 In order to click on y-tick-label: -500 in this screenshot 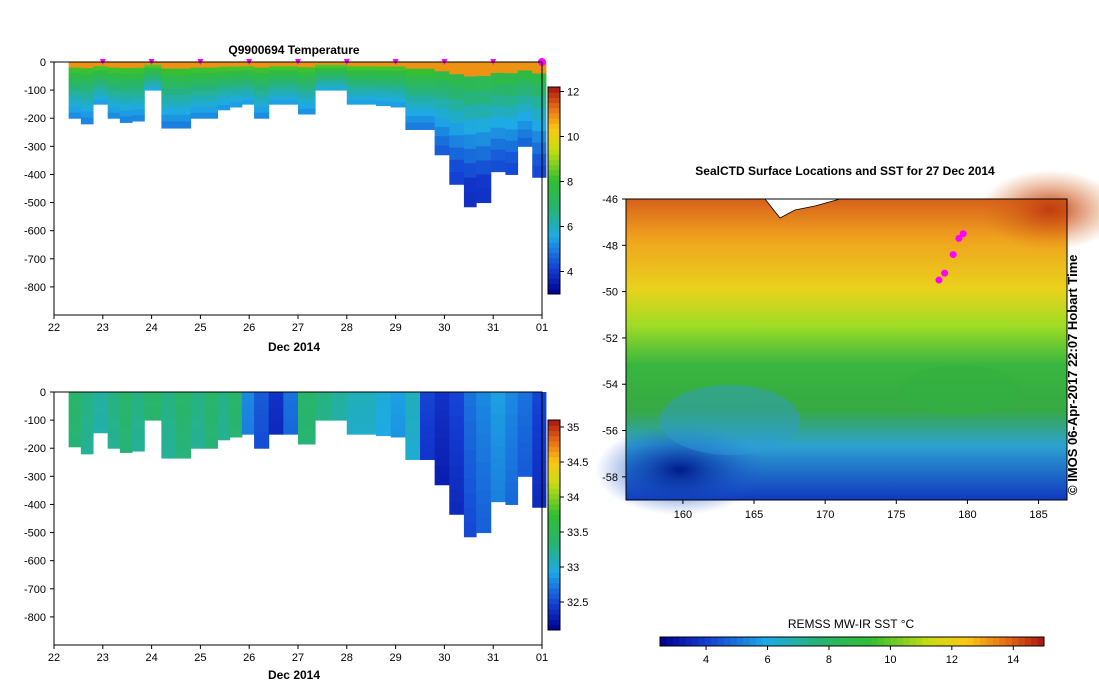, I will do `click(35, 534)`.